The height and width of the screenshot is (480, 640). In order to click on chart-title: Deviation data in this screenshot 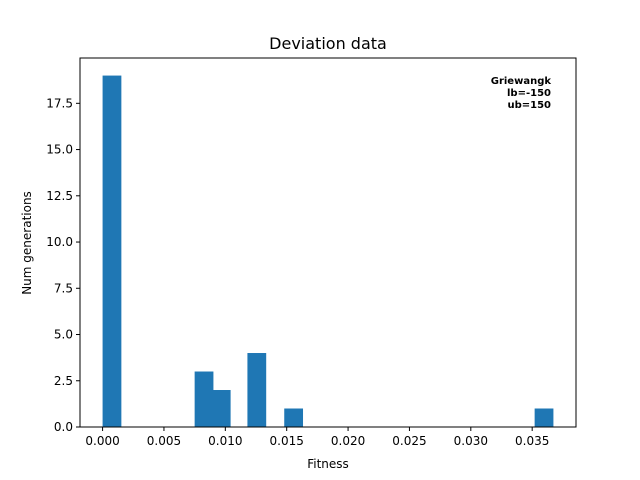, I will do `click(328, 43)`.